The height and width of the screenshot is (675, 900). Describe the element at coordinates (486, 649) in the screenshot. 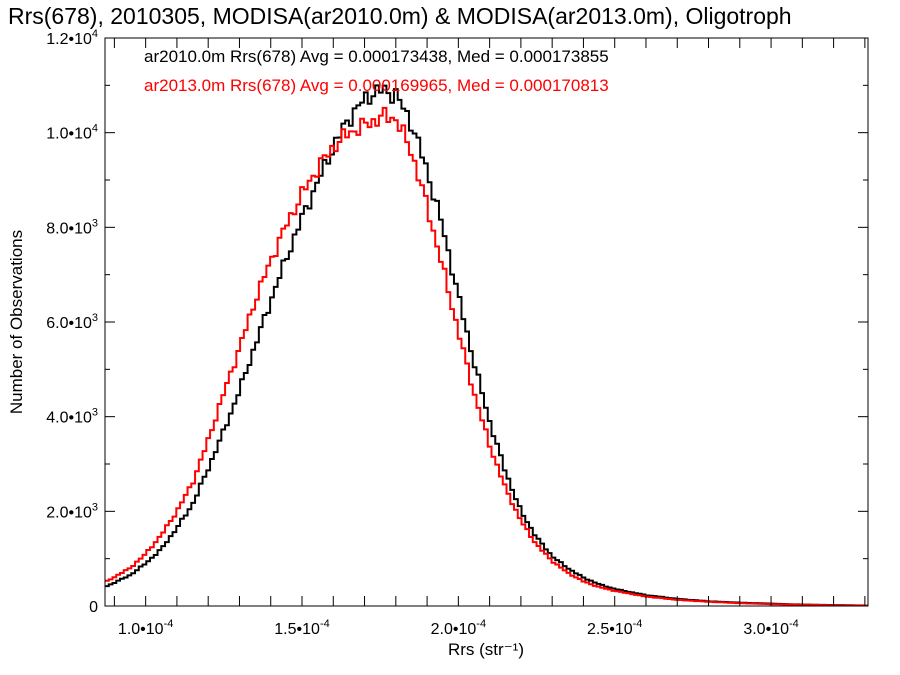

I see `x-axis-label: Rrs (str⁻¹)` at that location.